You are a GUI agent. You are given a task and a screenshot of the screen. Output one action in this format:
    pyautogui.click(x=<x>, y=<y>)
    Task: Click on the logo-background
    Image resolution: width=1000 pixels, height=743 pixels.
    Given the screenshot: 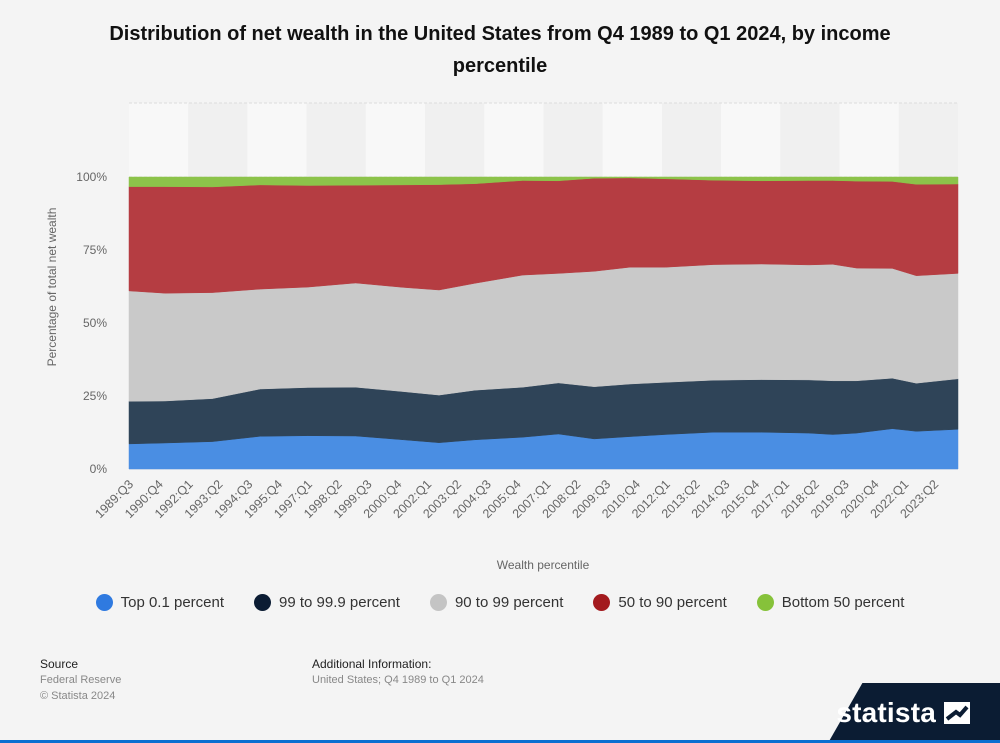 What is the action you would take?
    pyautogui.click(x=914, y=713)
    